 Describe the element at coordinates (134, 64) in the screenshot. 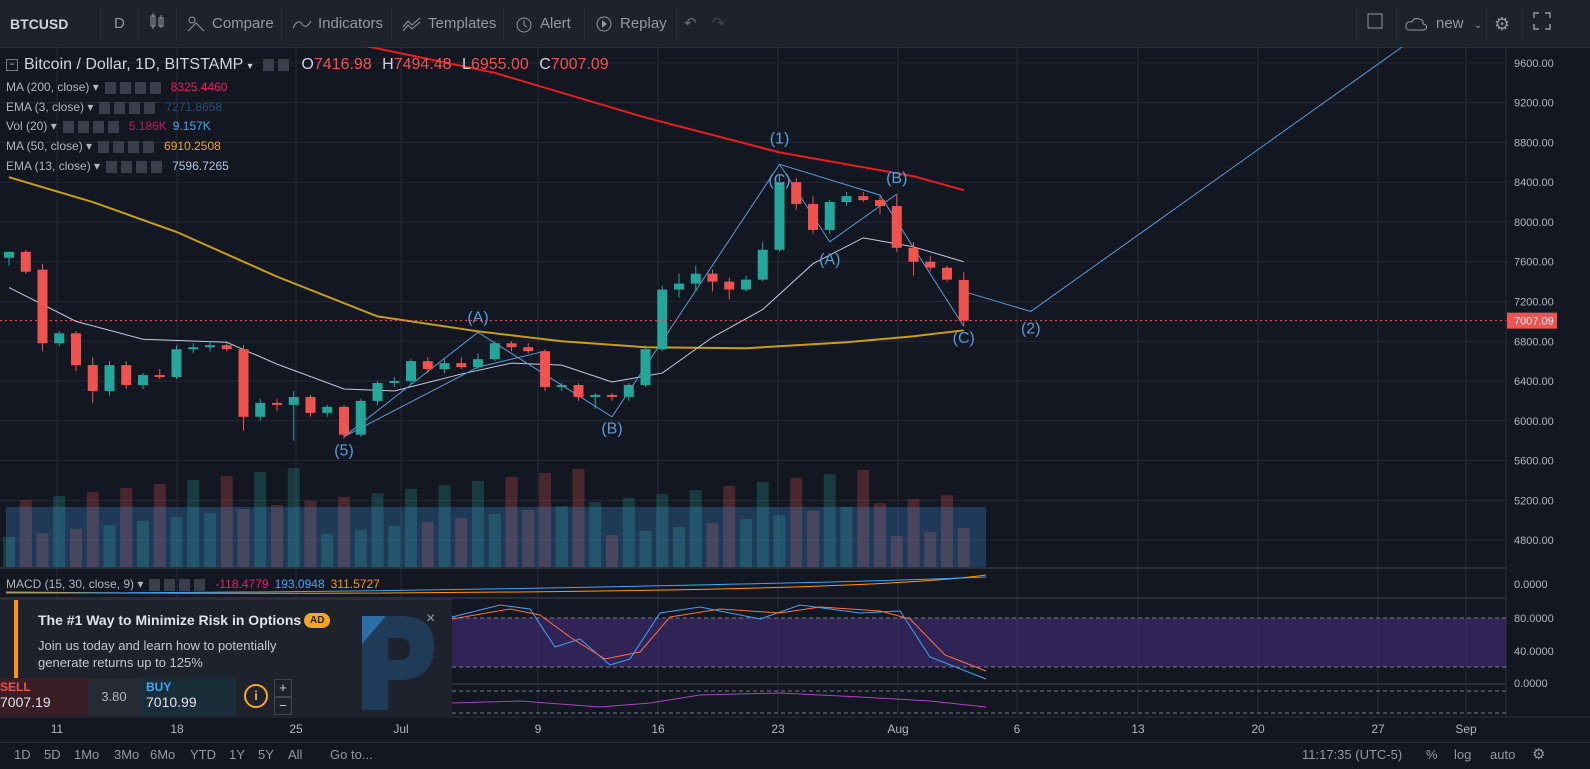

I see `symbol-title: Bitcoin / Dollar, 1D, BITSTAMP` at that location.